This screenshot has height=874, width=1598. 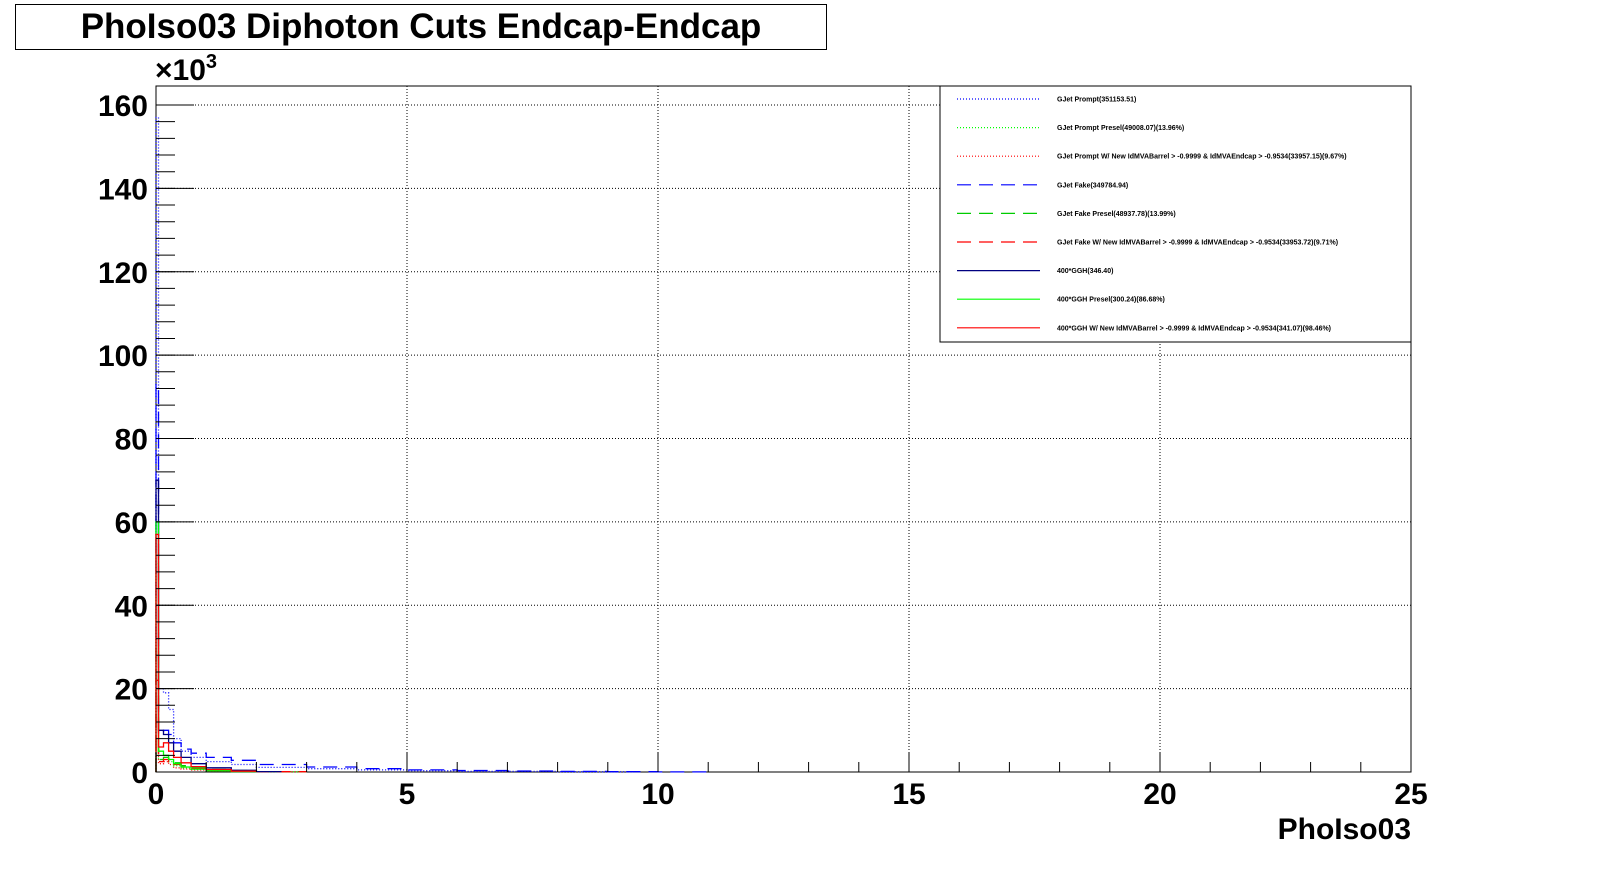 What do you see at coordinates (131, 690) in the screenshot?
I see `y-tick-label: 20` at bounding box center [131, 690].